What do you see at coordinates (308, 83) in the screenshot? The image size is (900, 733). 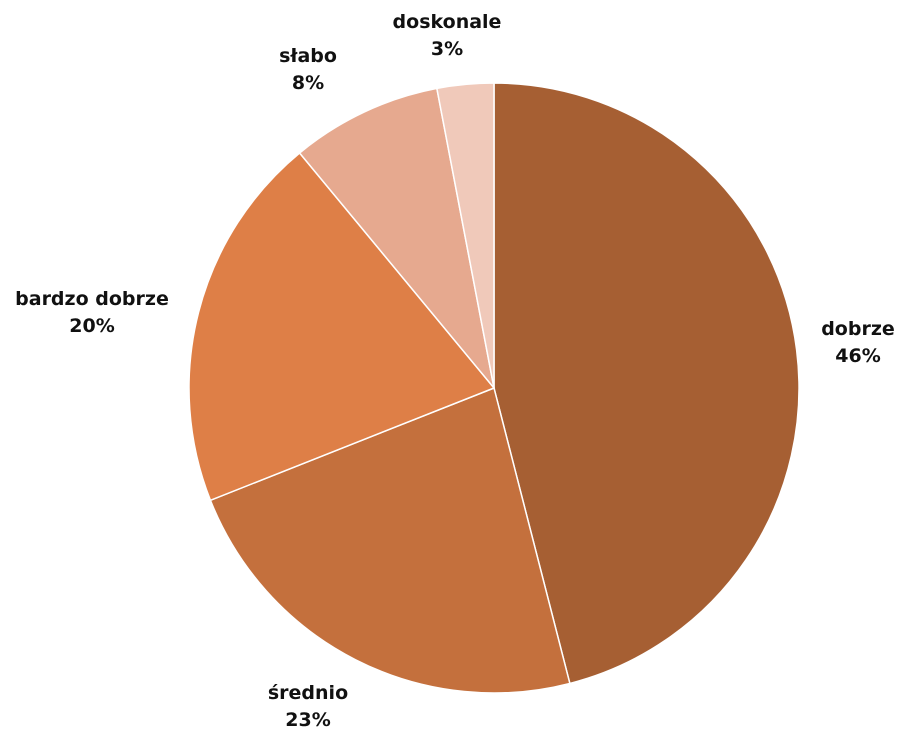 I see `slice-percent-label: 8%` at bounding box center [308, 83].